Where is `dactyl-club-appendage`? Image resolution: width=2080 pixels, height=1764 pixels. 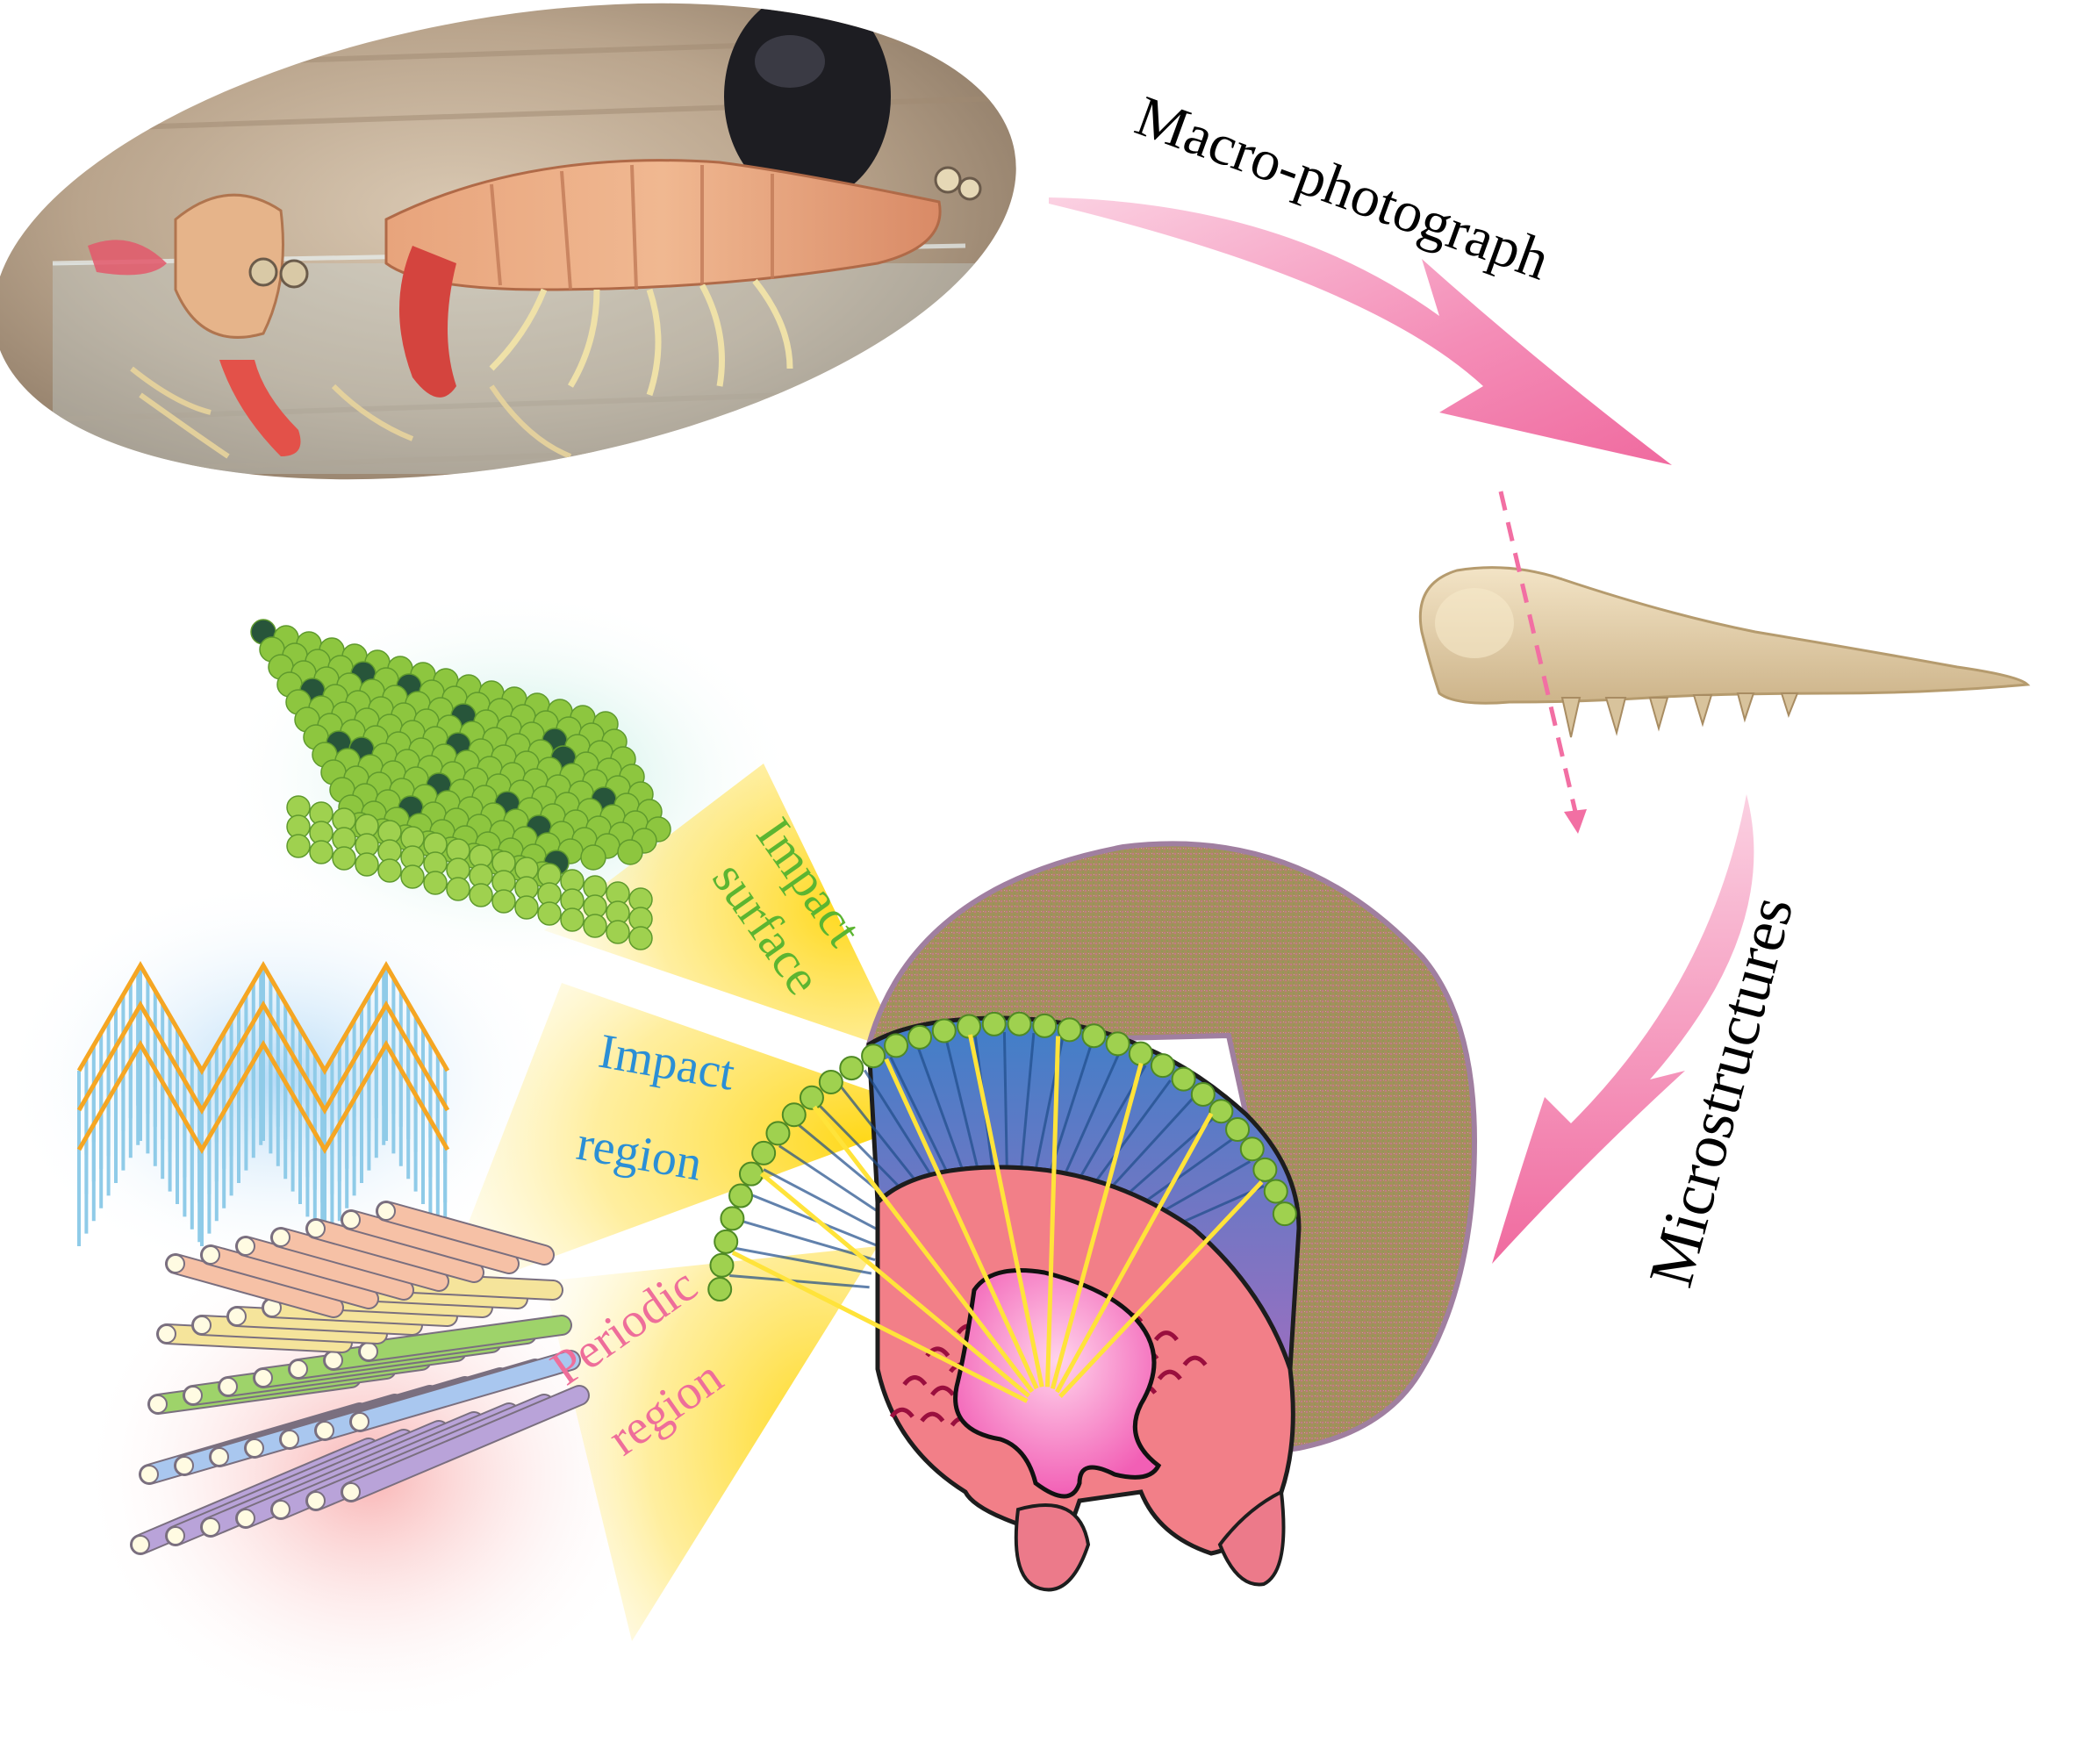
dactyl-club-appendage is located at coordinates (1724, 652).